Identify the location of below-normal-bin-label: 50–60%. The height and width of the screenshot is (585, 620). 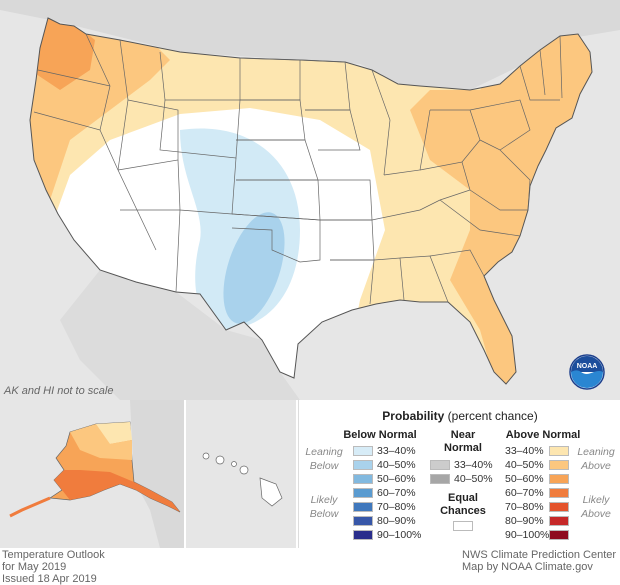
(396, 479).